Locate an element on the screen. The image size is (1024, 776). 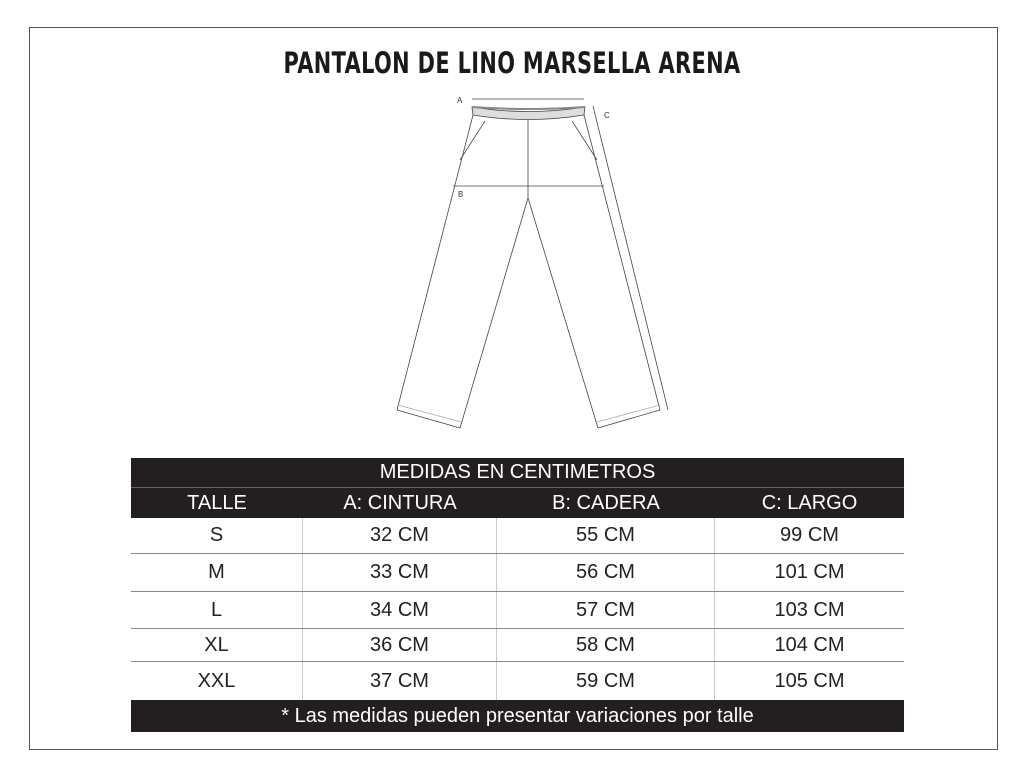
right-hem is located at coordinates (628, 413).